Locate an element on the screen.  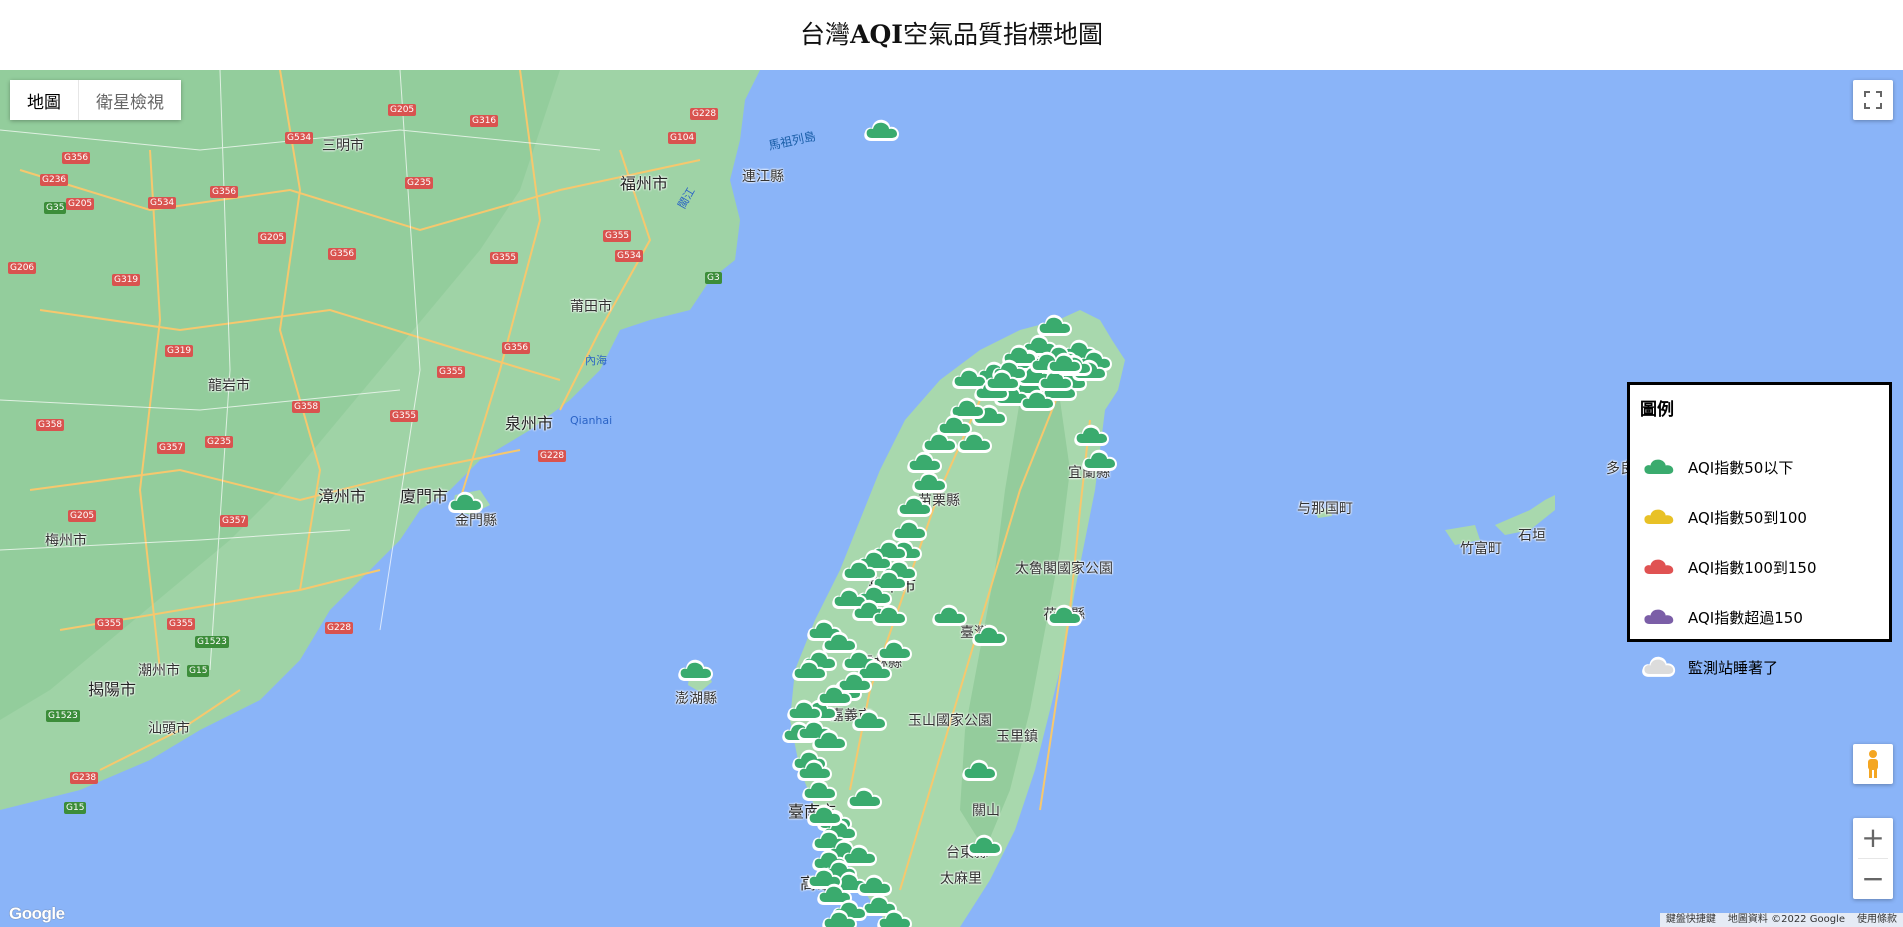
legend-item: AQI指數50到100 is located at coordinates (1759, 517).